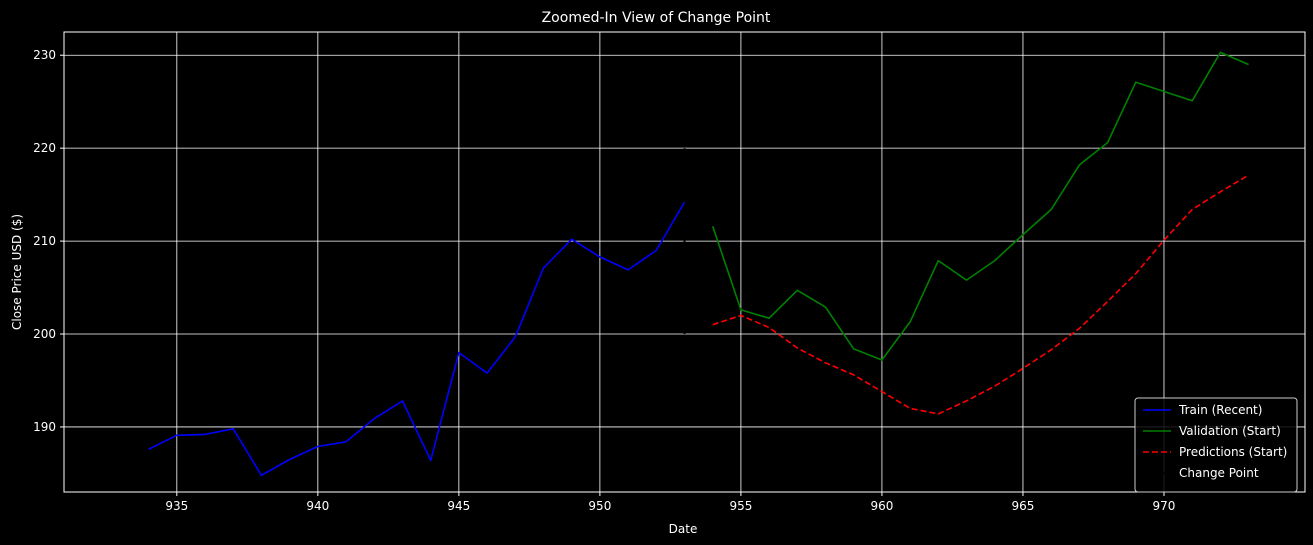 The height and width of the screenshot is (545, 1313). I want to click on y-tick-label: 210, so click(44, 241).